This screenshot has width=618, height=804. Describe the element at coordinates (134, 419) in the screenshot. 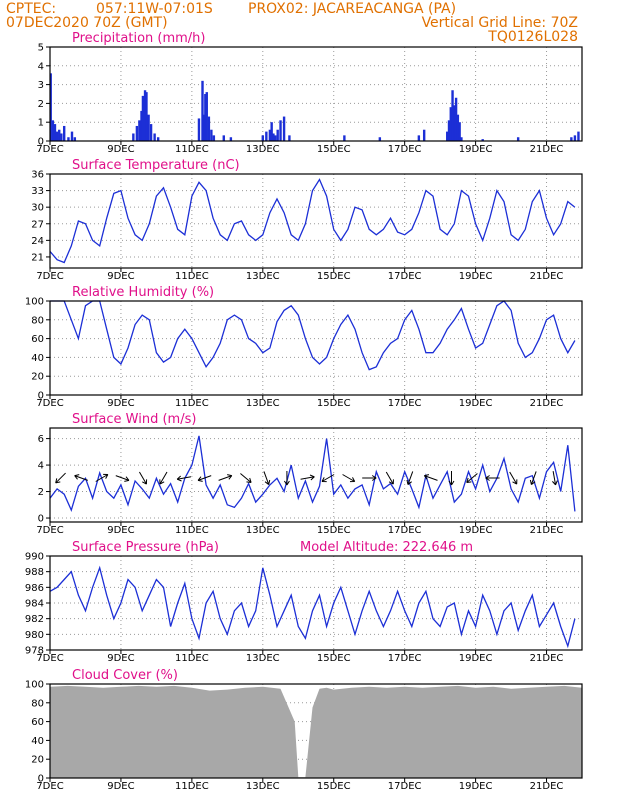

I see `panel-title: Surface Wind (m/s)` at that location.